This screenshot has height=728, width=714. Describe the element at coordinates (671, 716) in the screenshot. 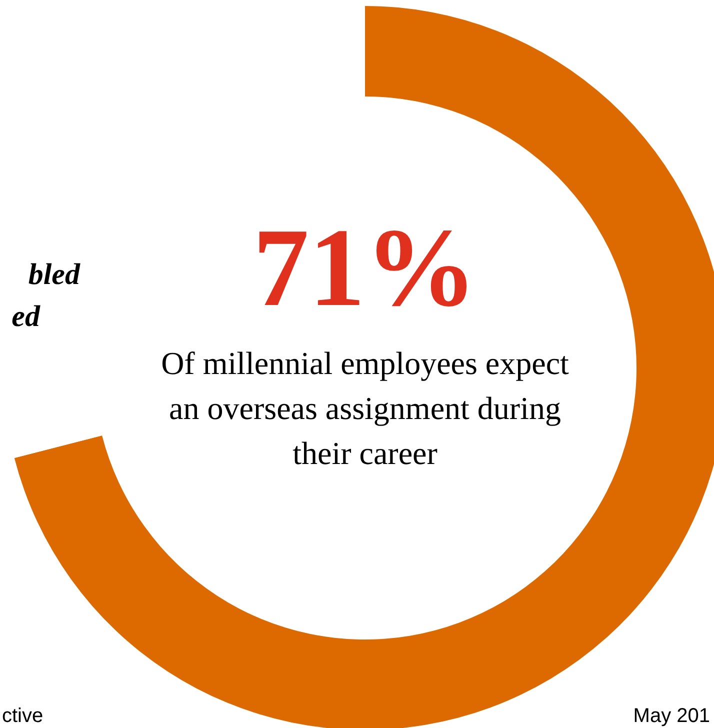

I see `text: May 201` at that location.